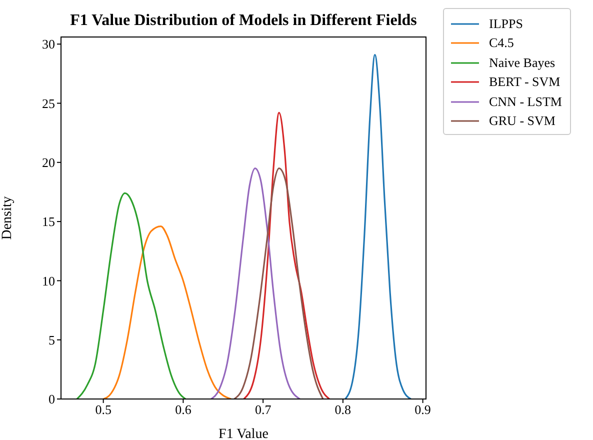 This screenshot has width=593, height=440. What do you see at coordinates (48, 44) in the screenshot?
I see `y-tick-label: 30` at bounding box center [48, 44].